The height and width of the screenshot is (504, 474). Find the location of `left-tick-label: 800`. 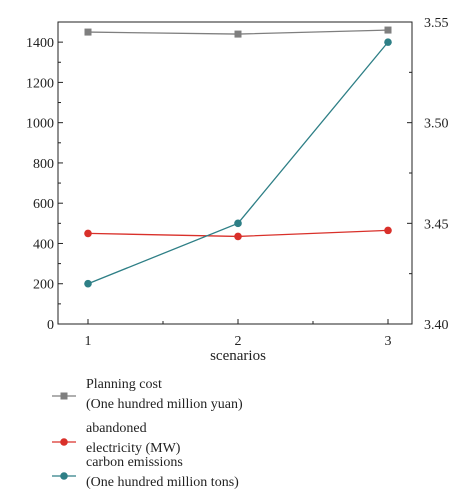

left-tick-label: 800 is located at coordinates (43, 164).